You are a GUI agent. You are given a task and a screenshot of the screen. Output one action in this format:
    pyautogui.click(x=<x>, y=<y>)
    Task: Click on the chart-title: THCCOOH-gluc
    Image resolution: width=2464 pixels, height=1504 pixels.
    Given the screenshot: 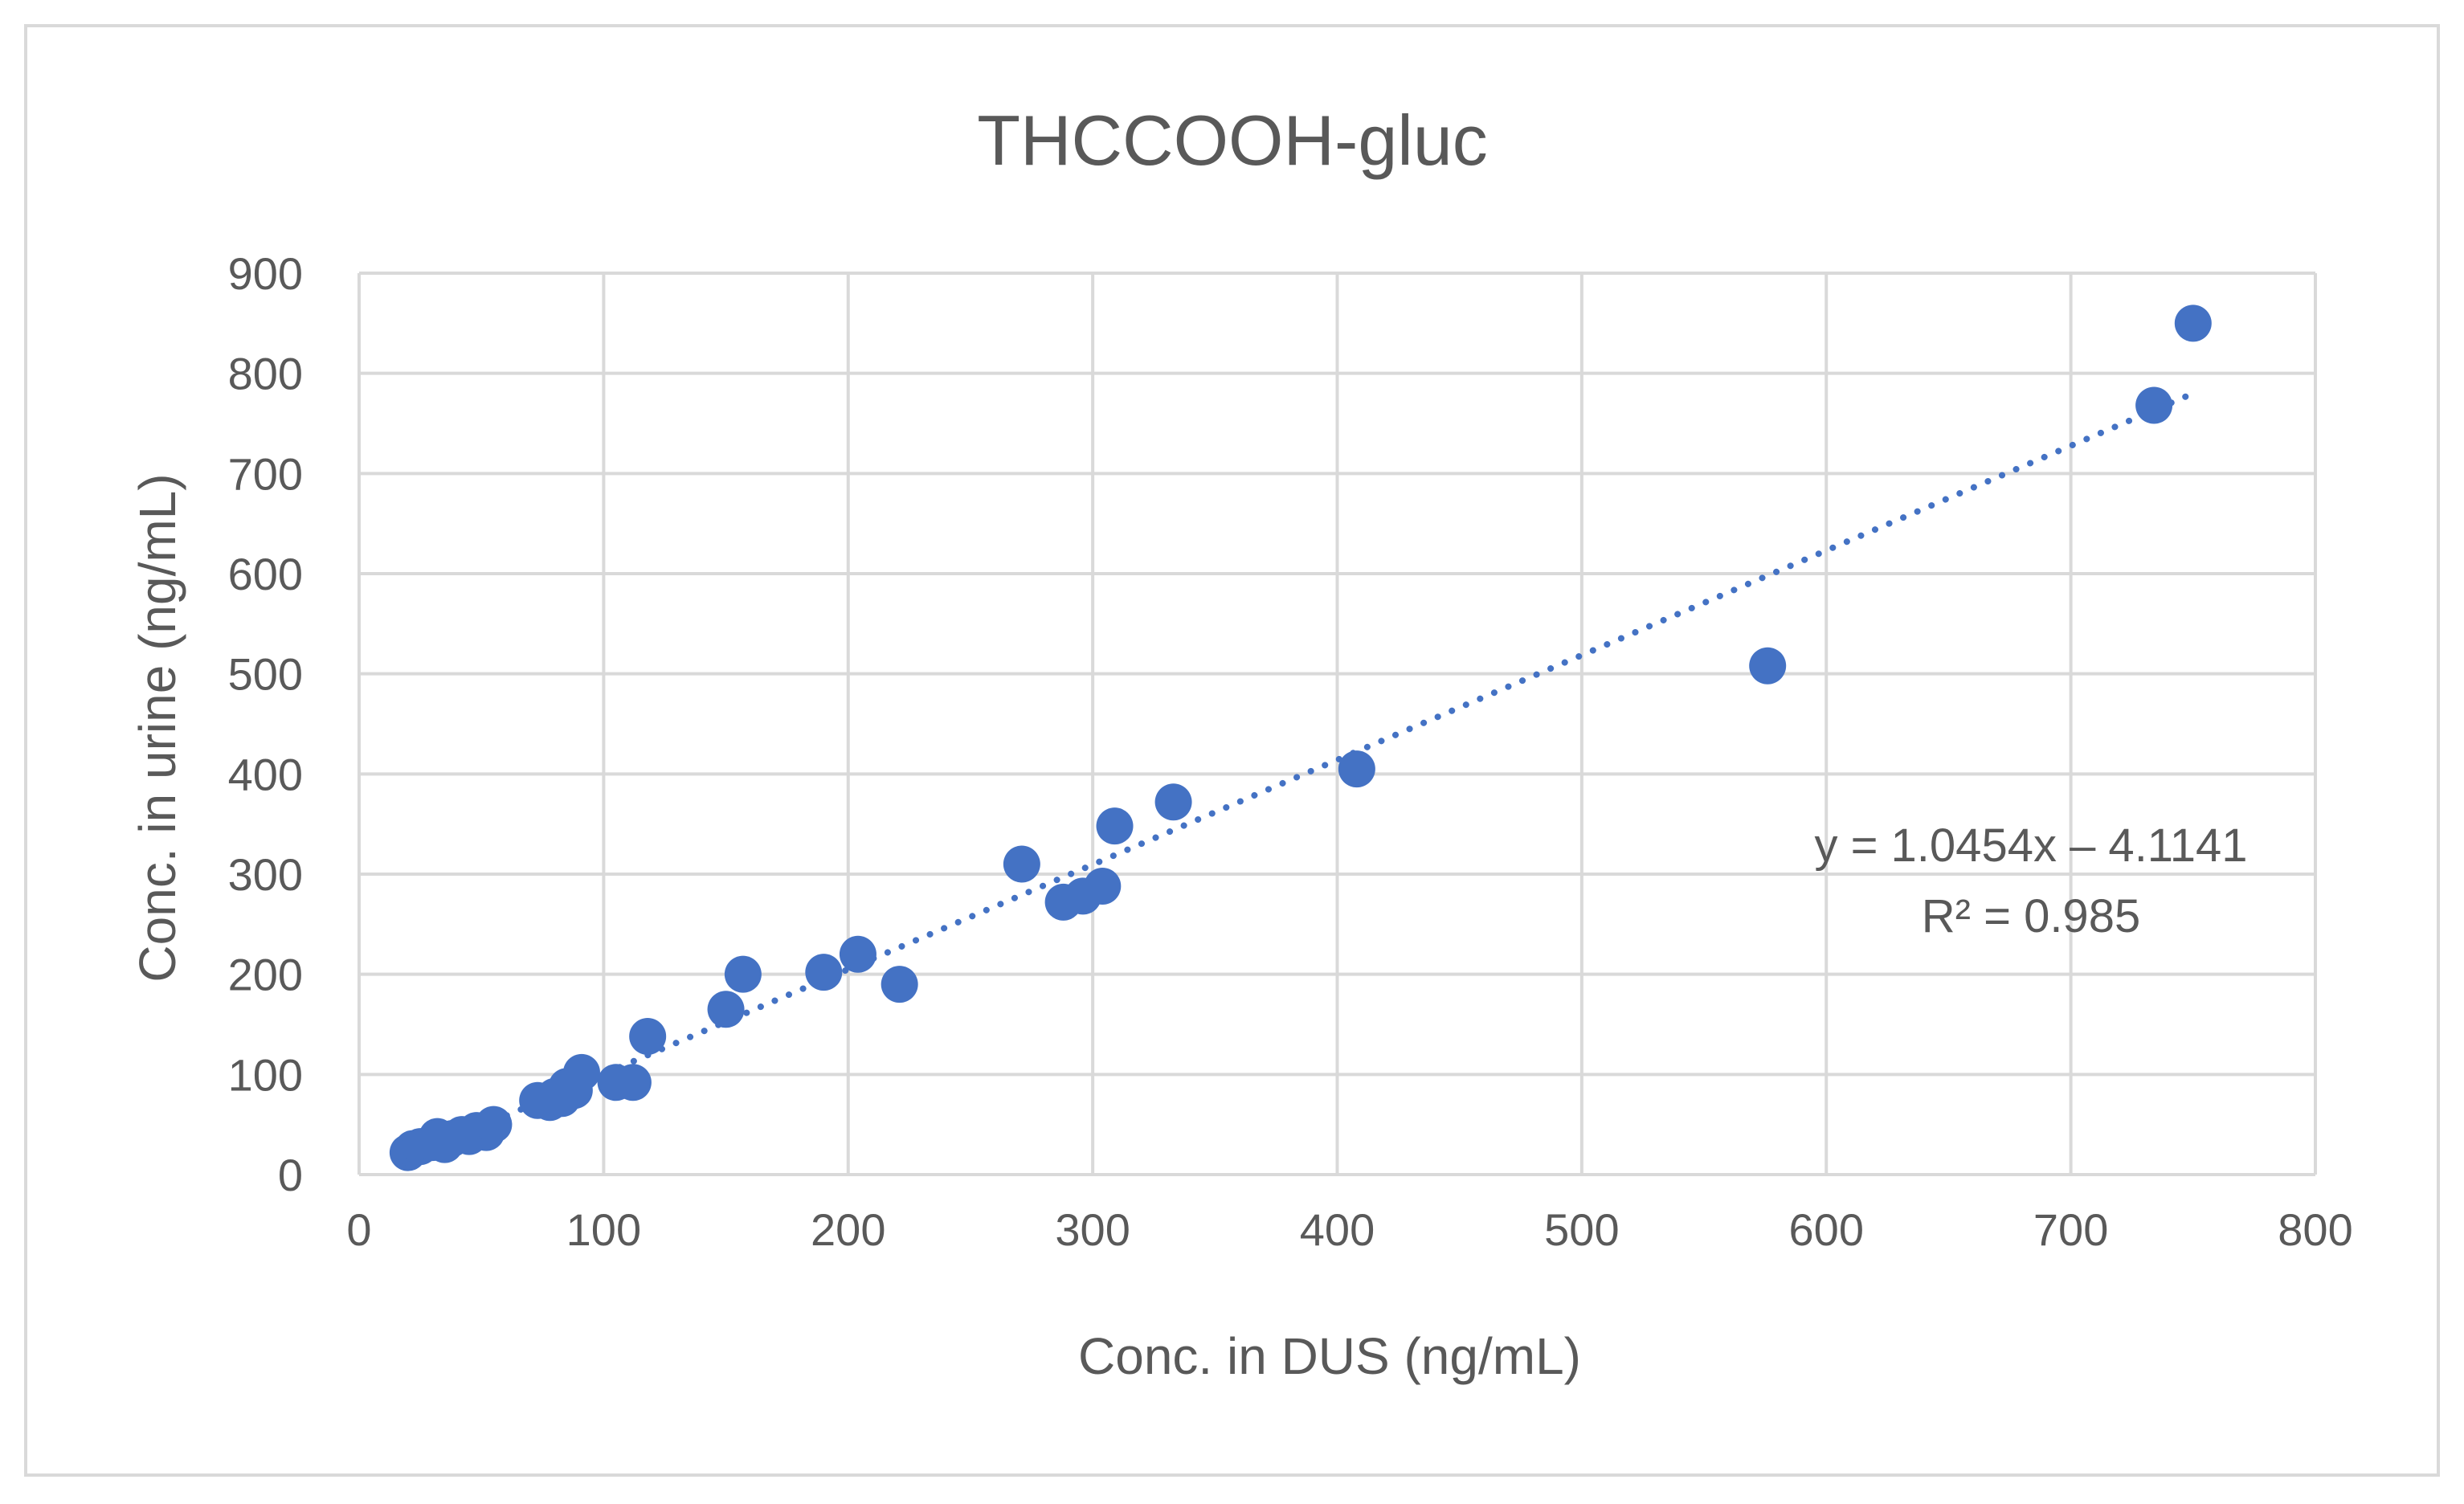 What is the action you would take?
    pyautogui.click(x=1232, y=140)
    